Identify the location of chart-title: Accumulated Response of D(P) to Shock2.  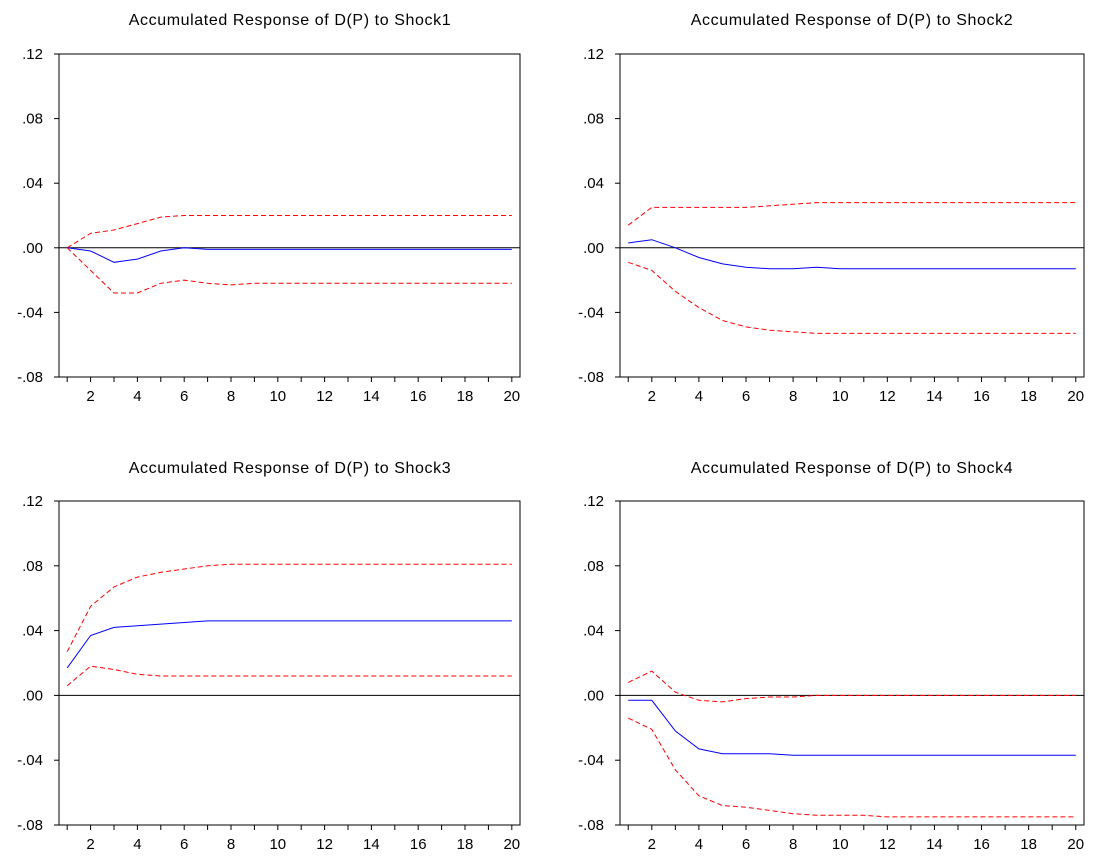
(852, 20).